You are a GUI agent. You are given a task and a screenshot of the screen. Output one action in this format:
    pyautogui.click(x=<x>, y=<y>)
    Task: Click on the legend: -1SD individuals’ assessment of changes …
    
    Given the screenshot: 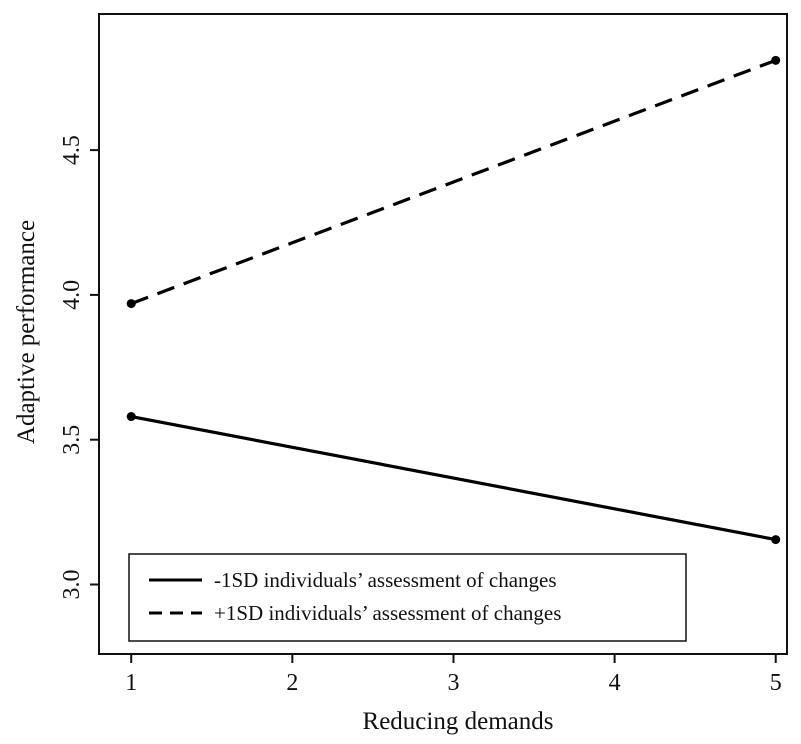 What is the action you would take?
    pyautogui.click(x=407, y=597)
    